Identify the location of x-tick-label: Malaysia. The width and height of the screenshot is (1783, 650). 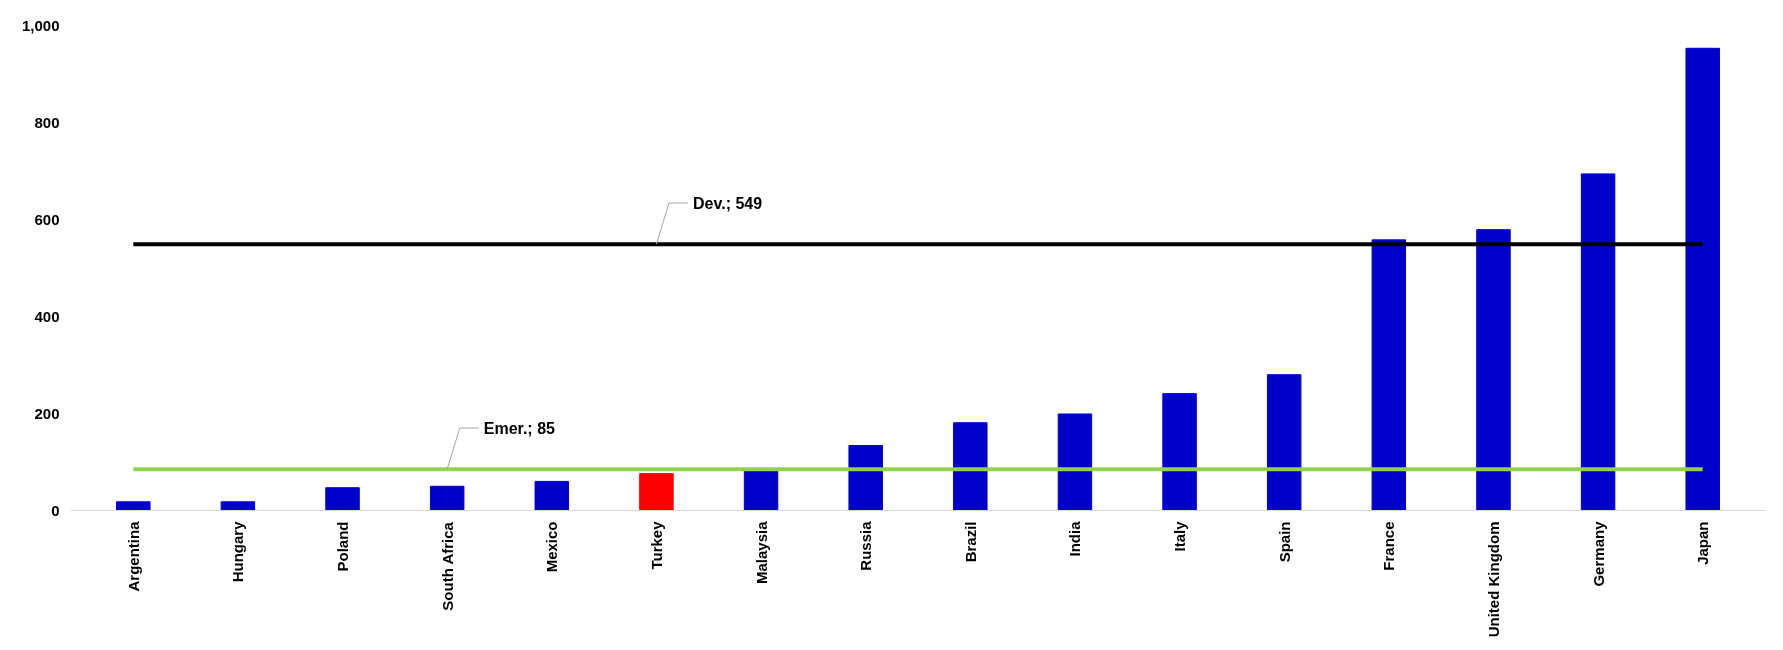
(761, 552).